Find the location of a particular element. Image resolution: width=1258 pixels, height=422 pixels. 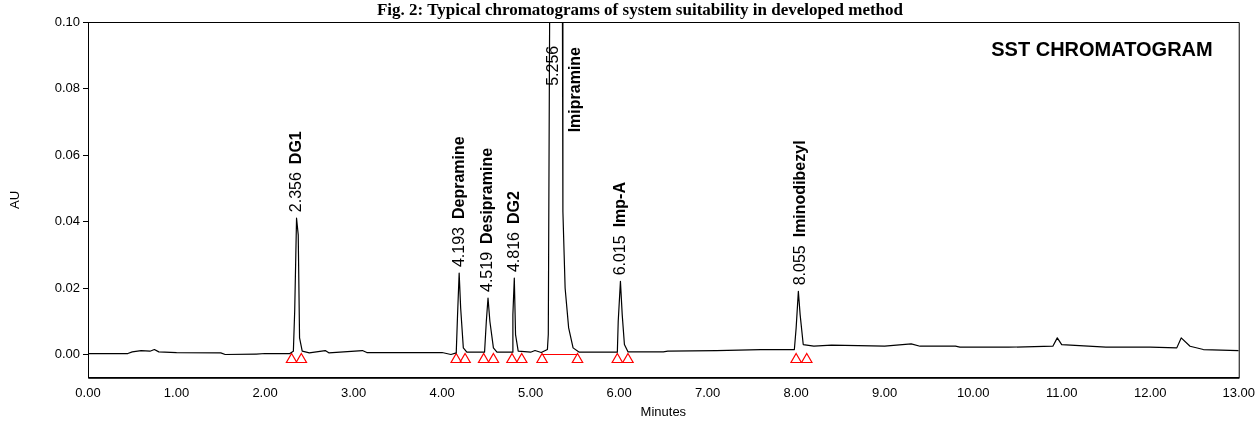

y-tick-label: 0.08 is located at coordinates (67, 88).